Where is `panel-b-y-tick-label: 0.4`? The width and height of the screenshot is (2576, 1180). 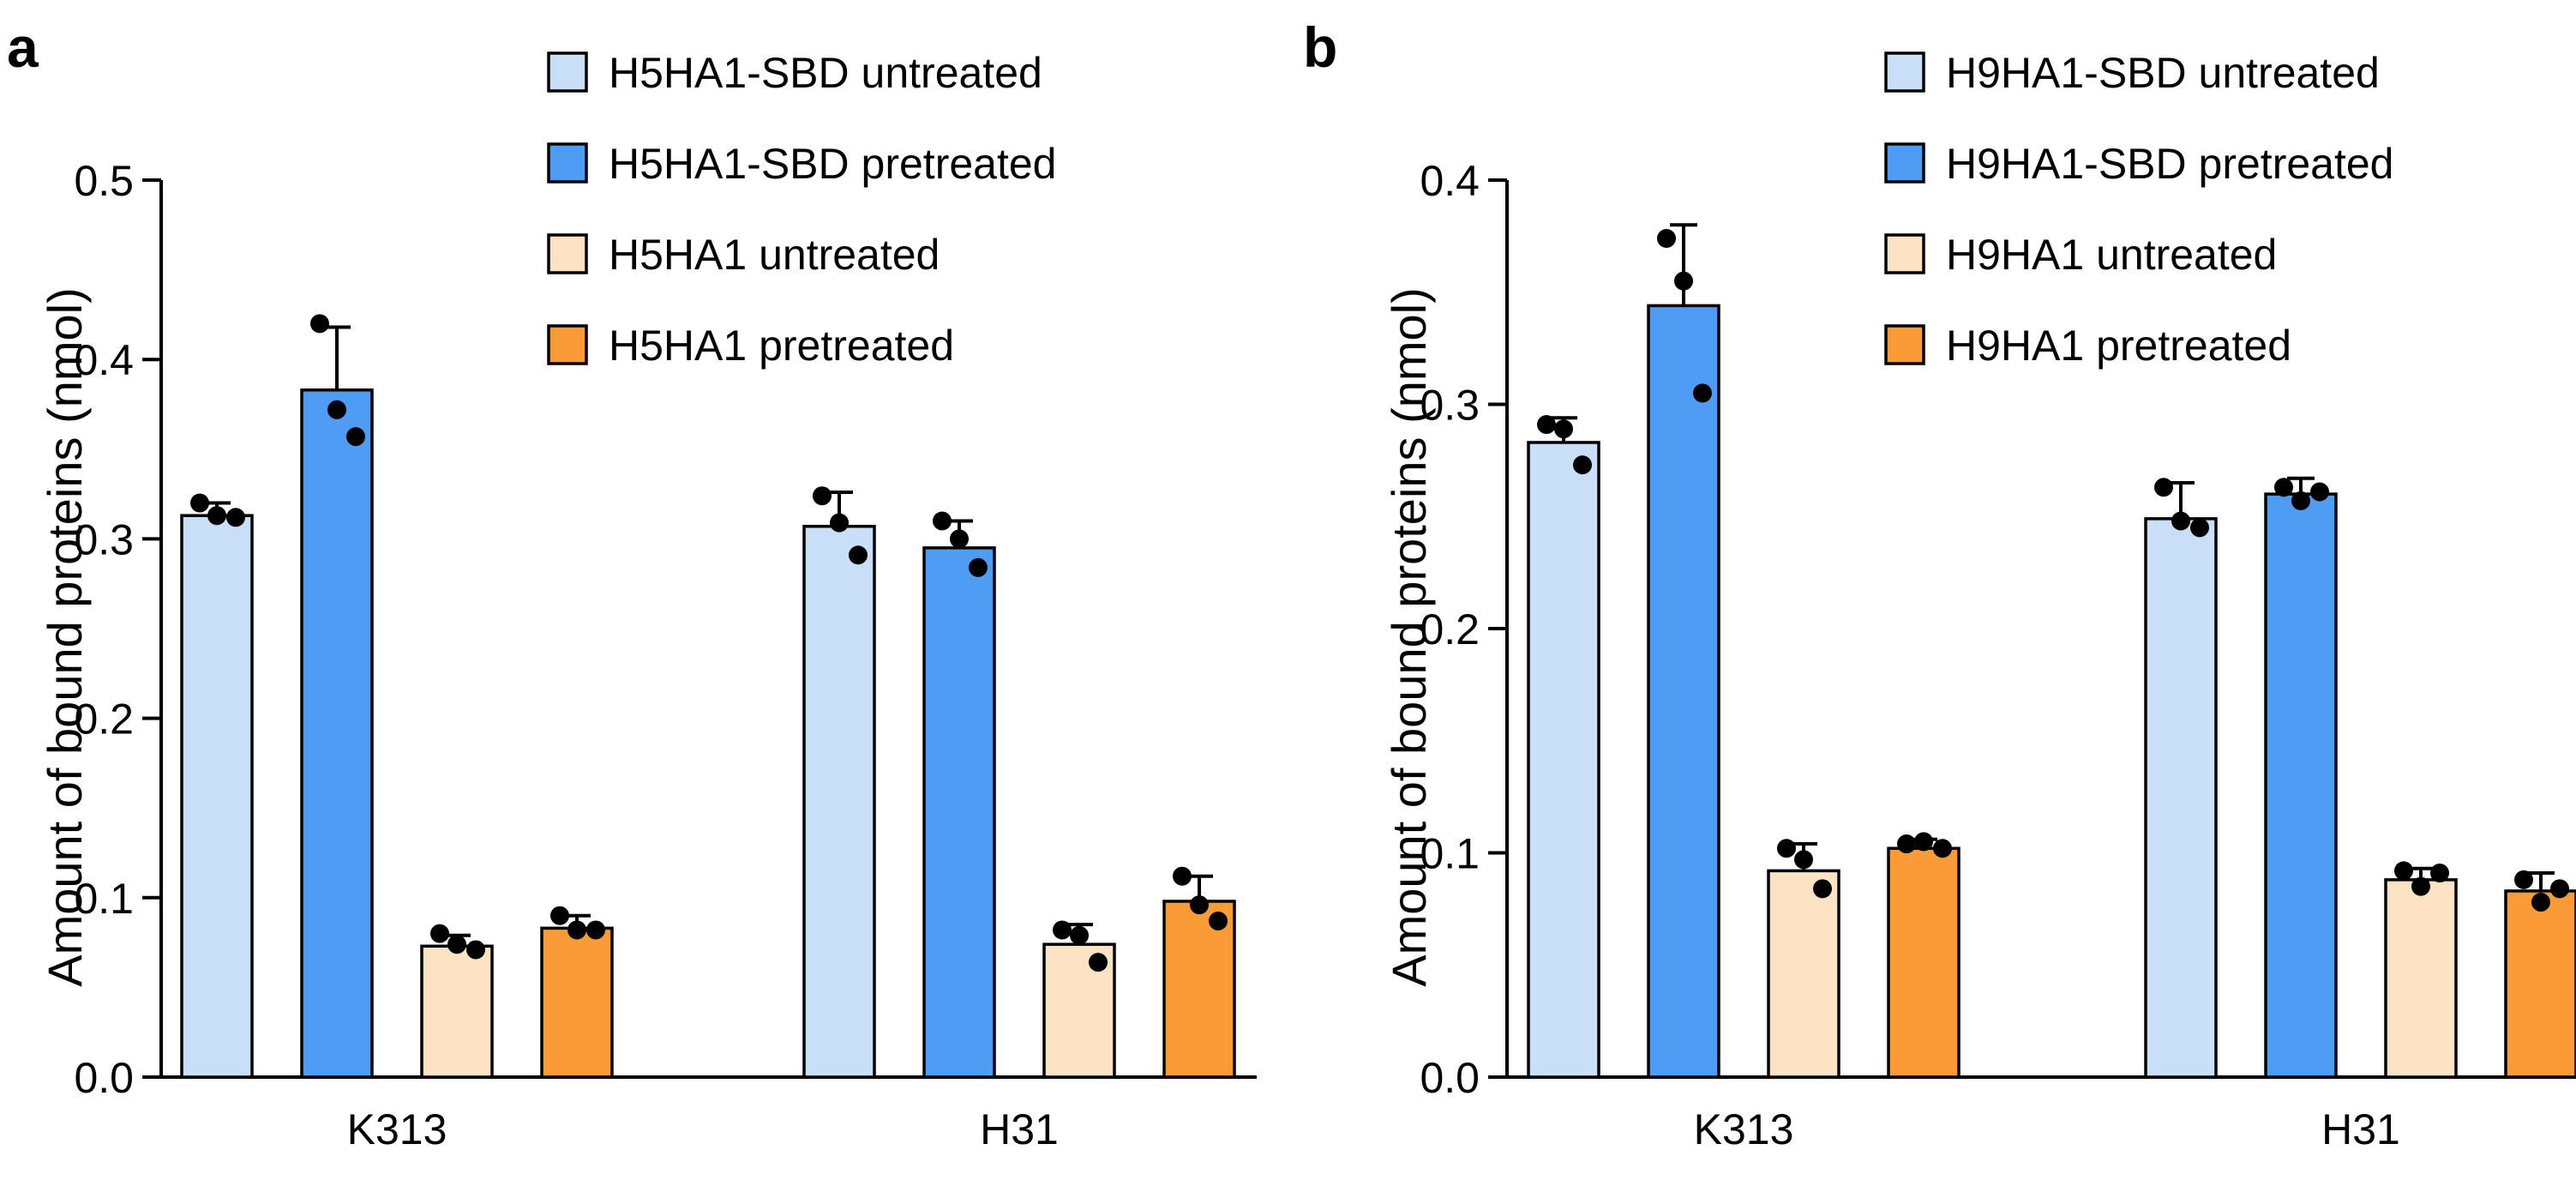
panel-b-y-tick-label: 0.4 is located at coordinates (1450, 181).